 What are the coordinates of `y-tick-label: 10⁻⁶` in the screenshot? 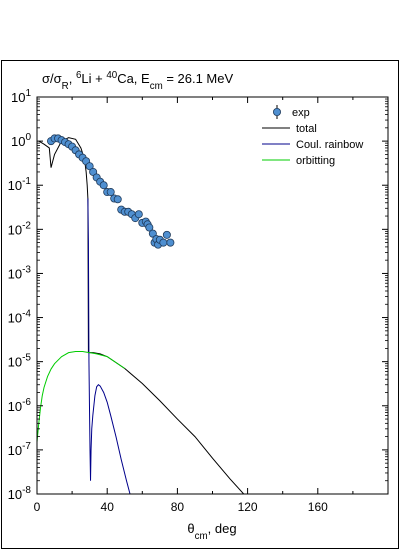 It's located at (20, 405).